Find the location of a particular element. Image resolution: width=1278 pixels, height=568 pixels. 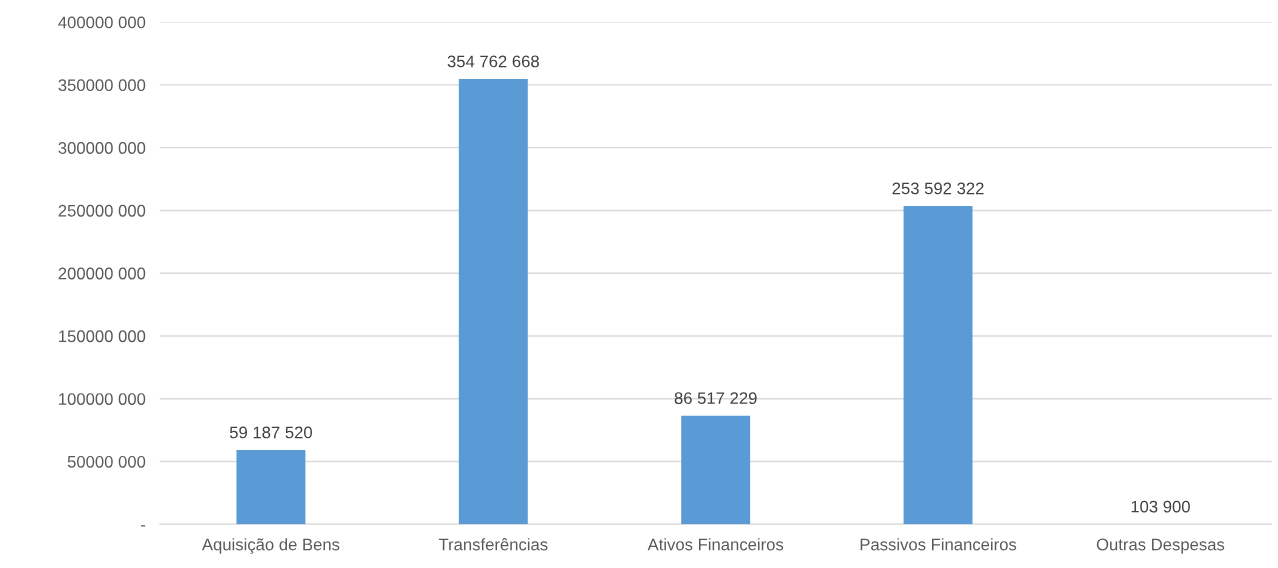

y-tick-label: 100000 000 is located at coordinates (102, 399).